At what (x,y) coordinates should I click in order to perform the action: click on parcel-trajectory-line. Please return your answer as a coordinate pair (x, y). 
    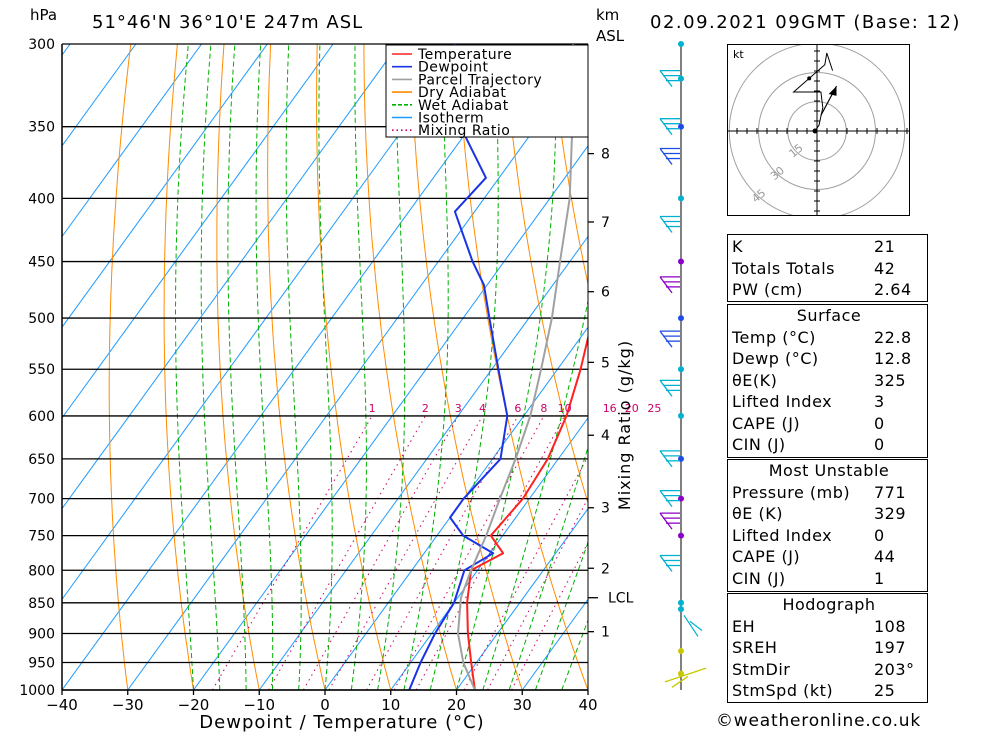
    Looking at the image, I should click on (516, 367).